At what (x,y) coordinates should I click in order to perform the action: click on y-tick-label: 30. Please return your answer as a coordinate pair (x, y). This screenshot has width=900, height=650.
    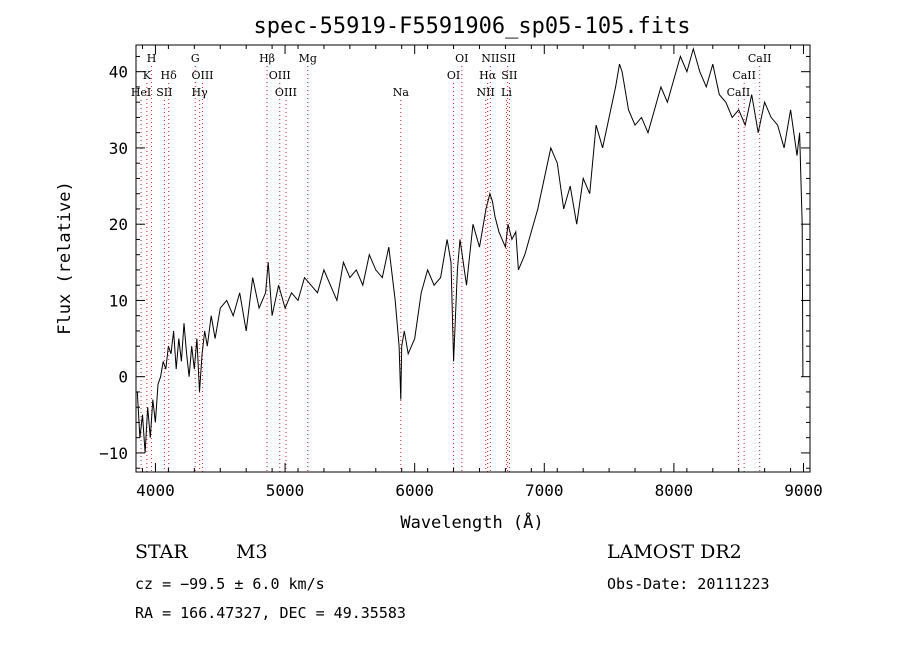
    Looking at the image, I should click on (118, 148).